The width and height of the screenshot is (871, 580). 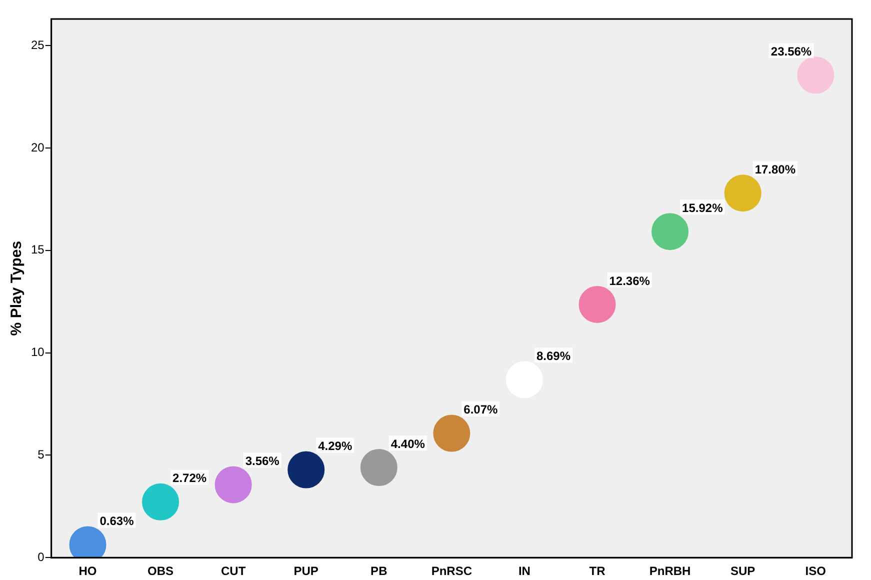 I want to click on y-tick-label: 20, so click(x=37, y=147).